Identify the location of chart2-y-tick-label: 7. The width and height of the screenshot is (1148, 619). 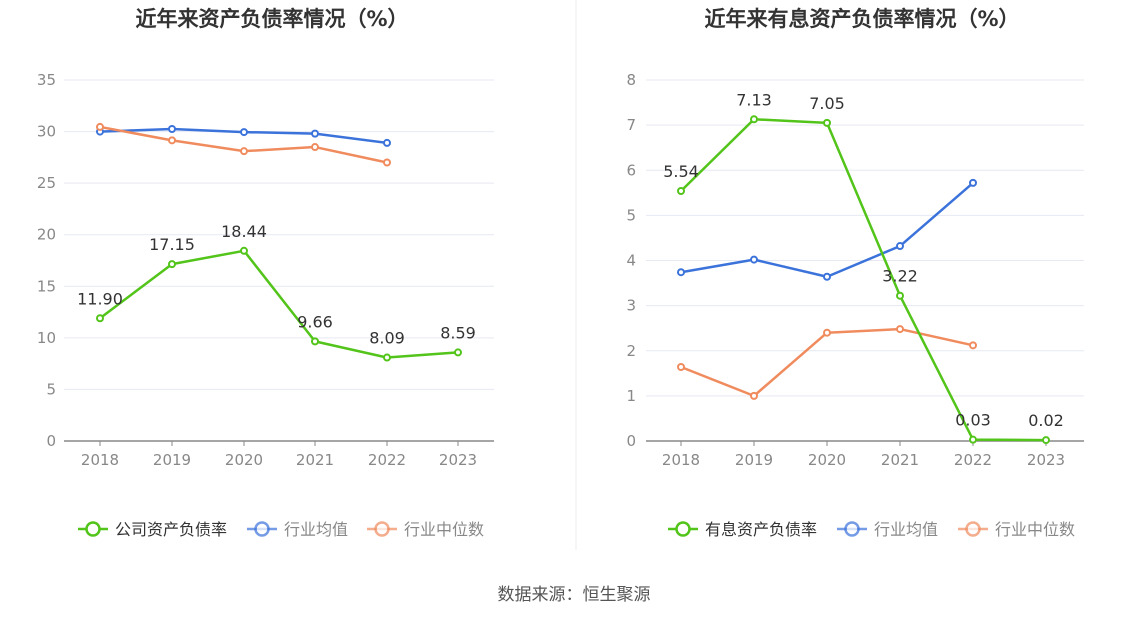
(631, 125).